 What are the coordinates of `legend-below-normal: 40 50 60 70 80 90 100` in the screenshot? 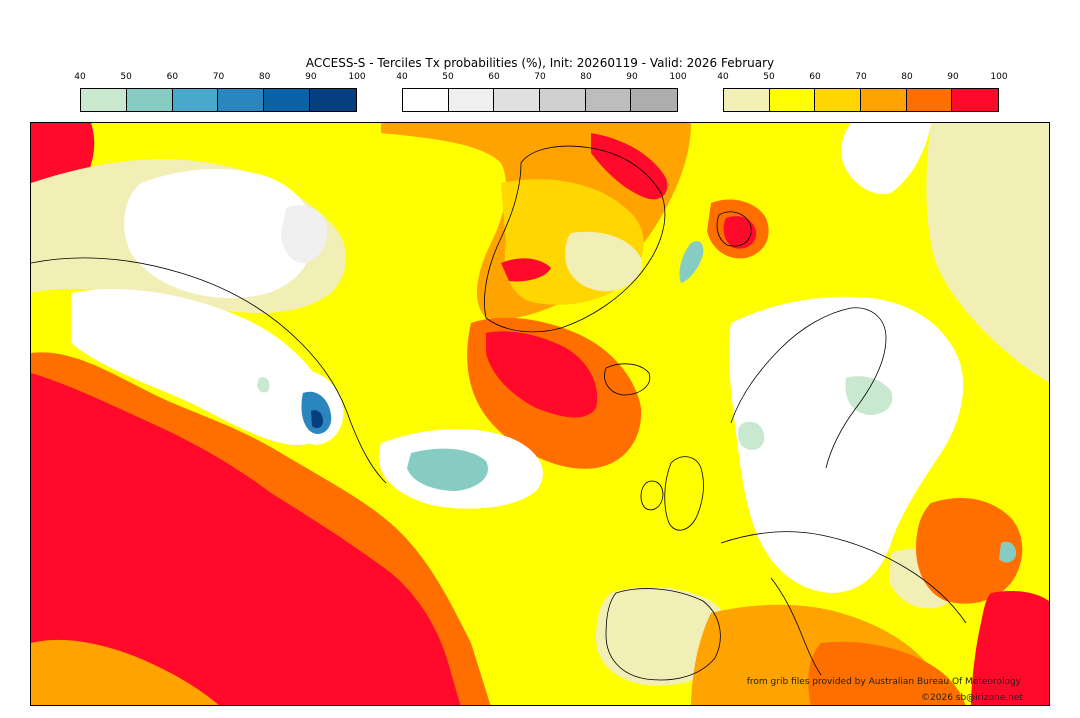 It's located at (220, 93).